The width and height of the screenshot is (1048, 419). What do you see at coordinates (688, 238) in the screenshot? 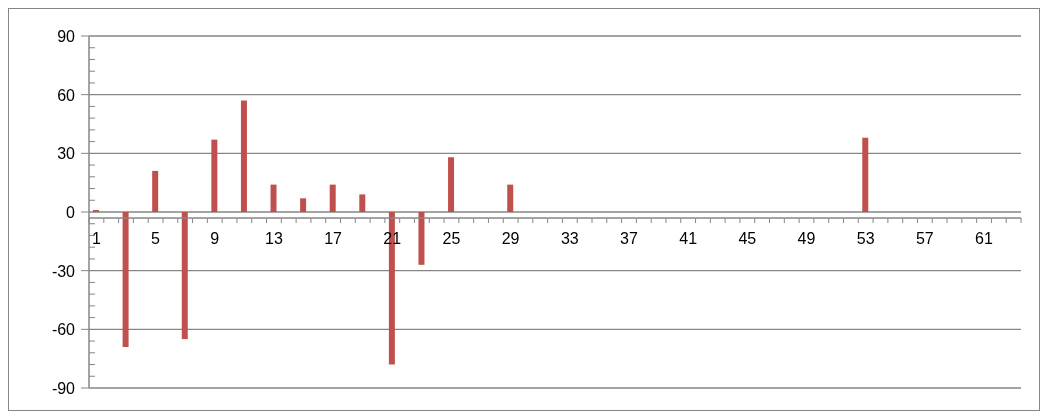
I see `x-tick-label: 41` at bounding box center [688, 238].